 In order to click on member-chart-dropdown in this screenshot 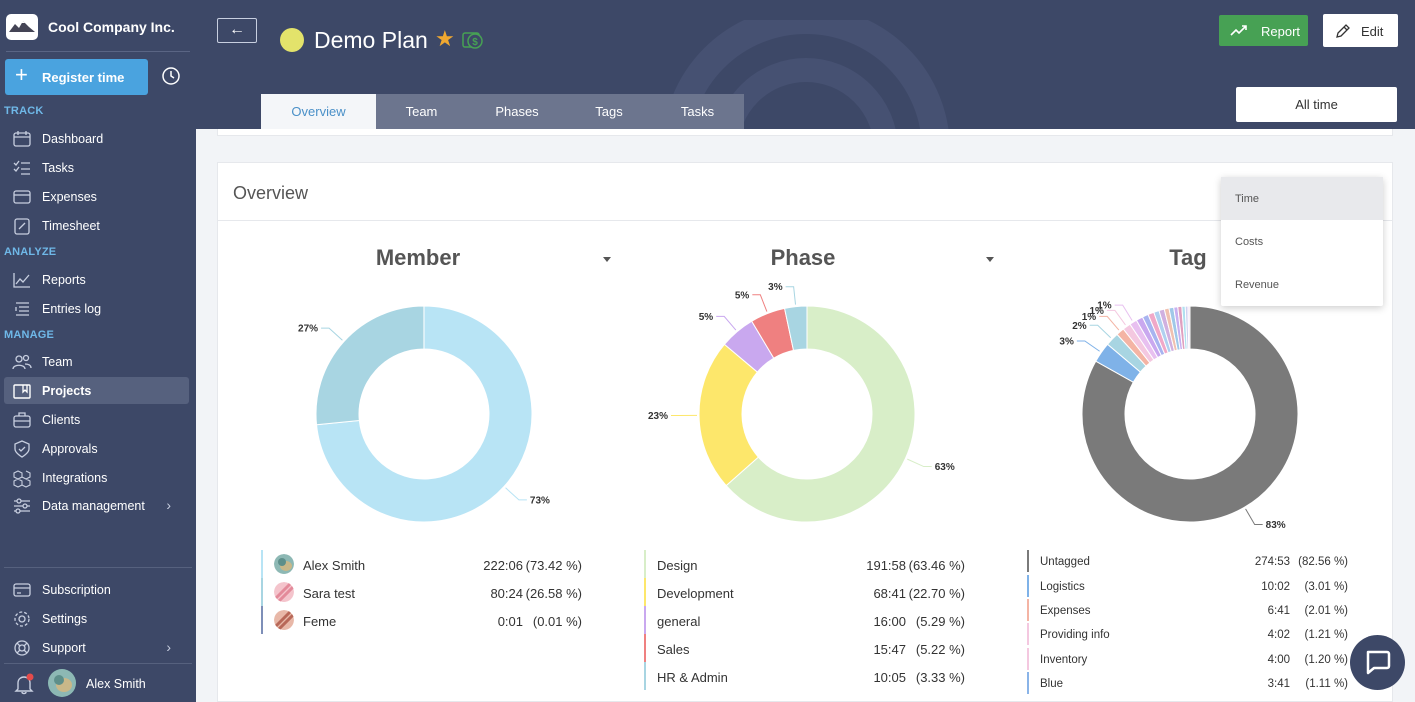, I will do `click(607, 259)`.